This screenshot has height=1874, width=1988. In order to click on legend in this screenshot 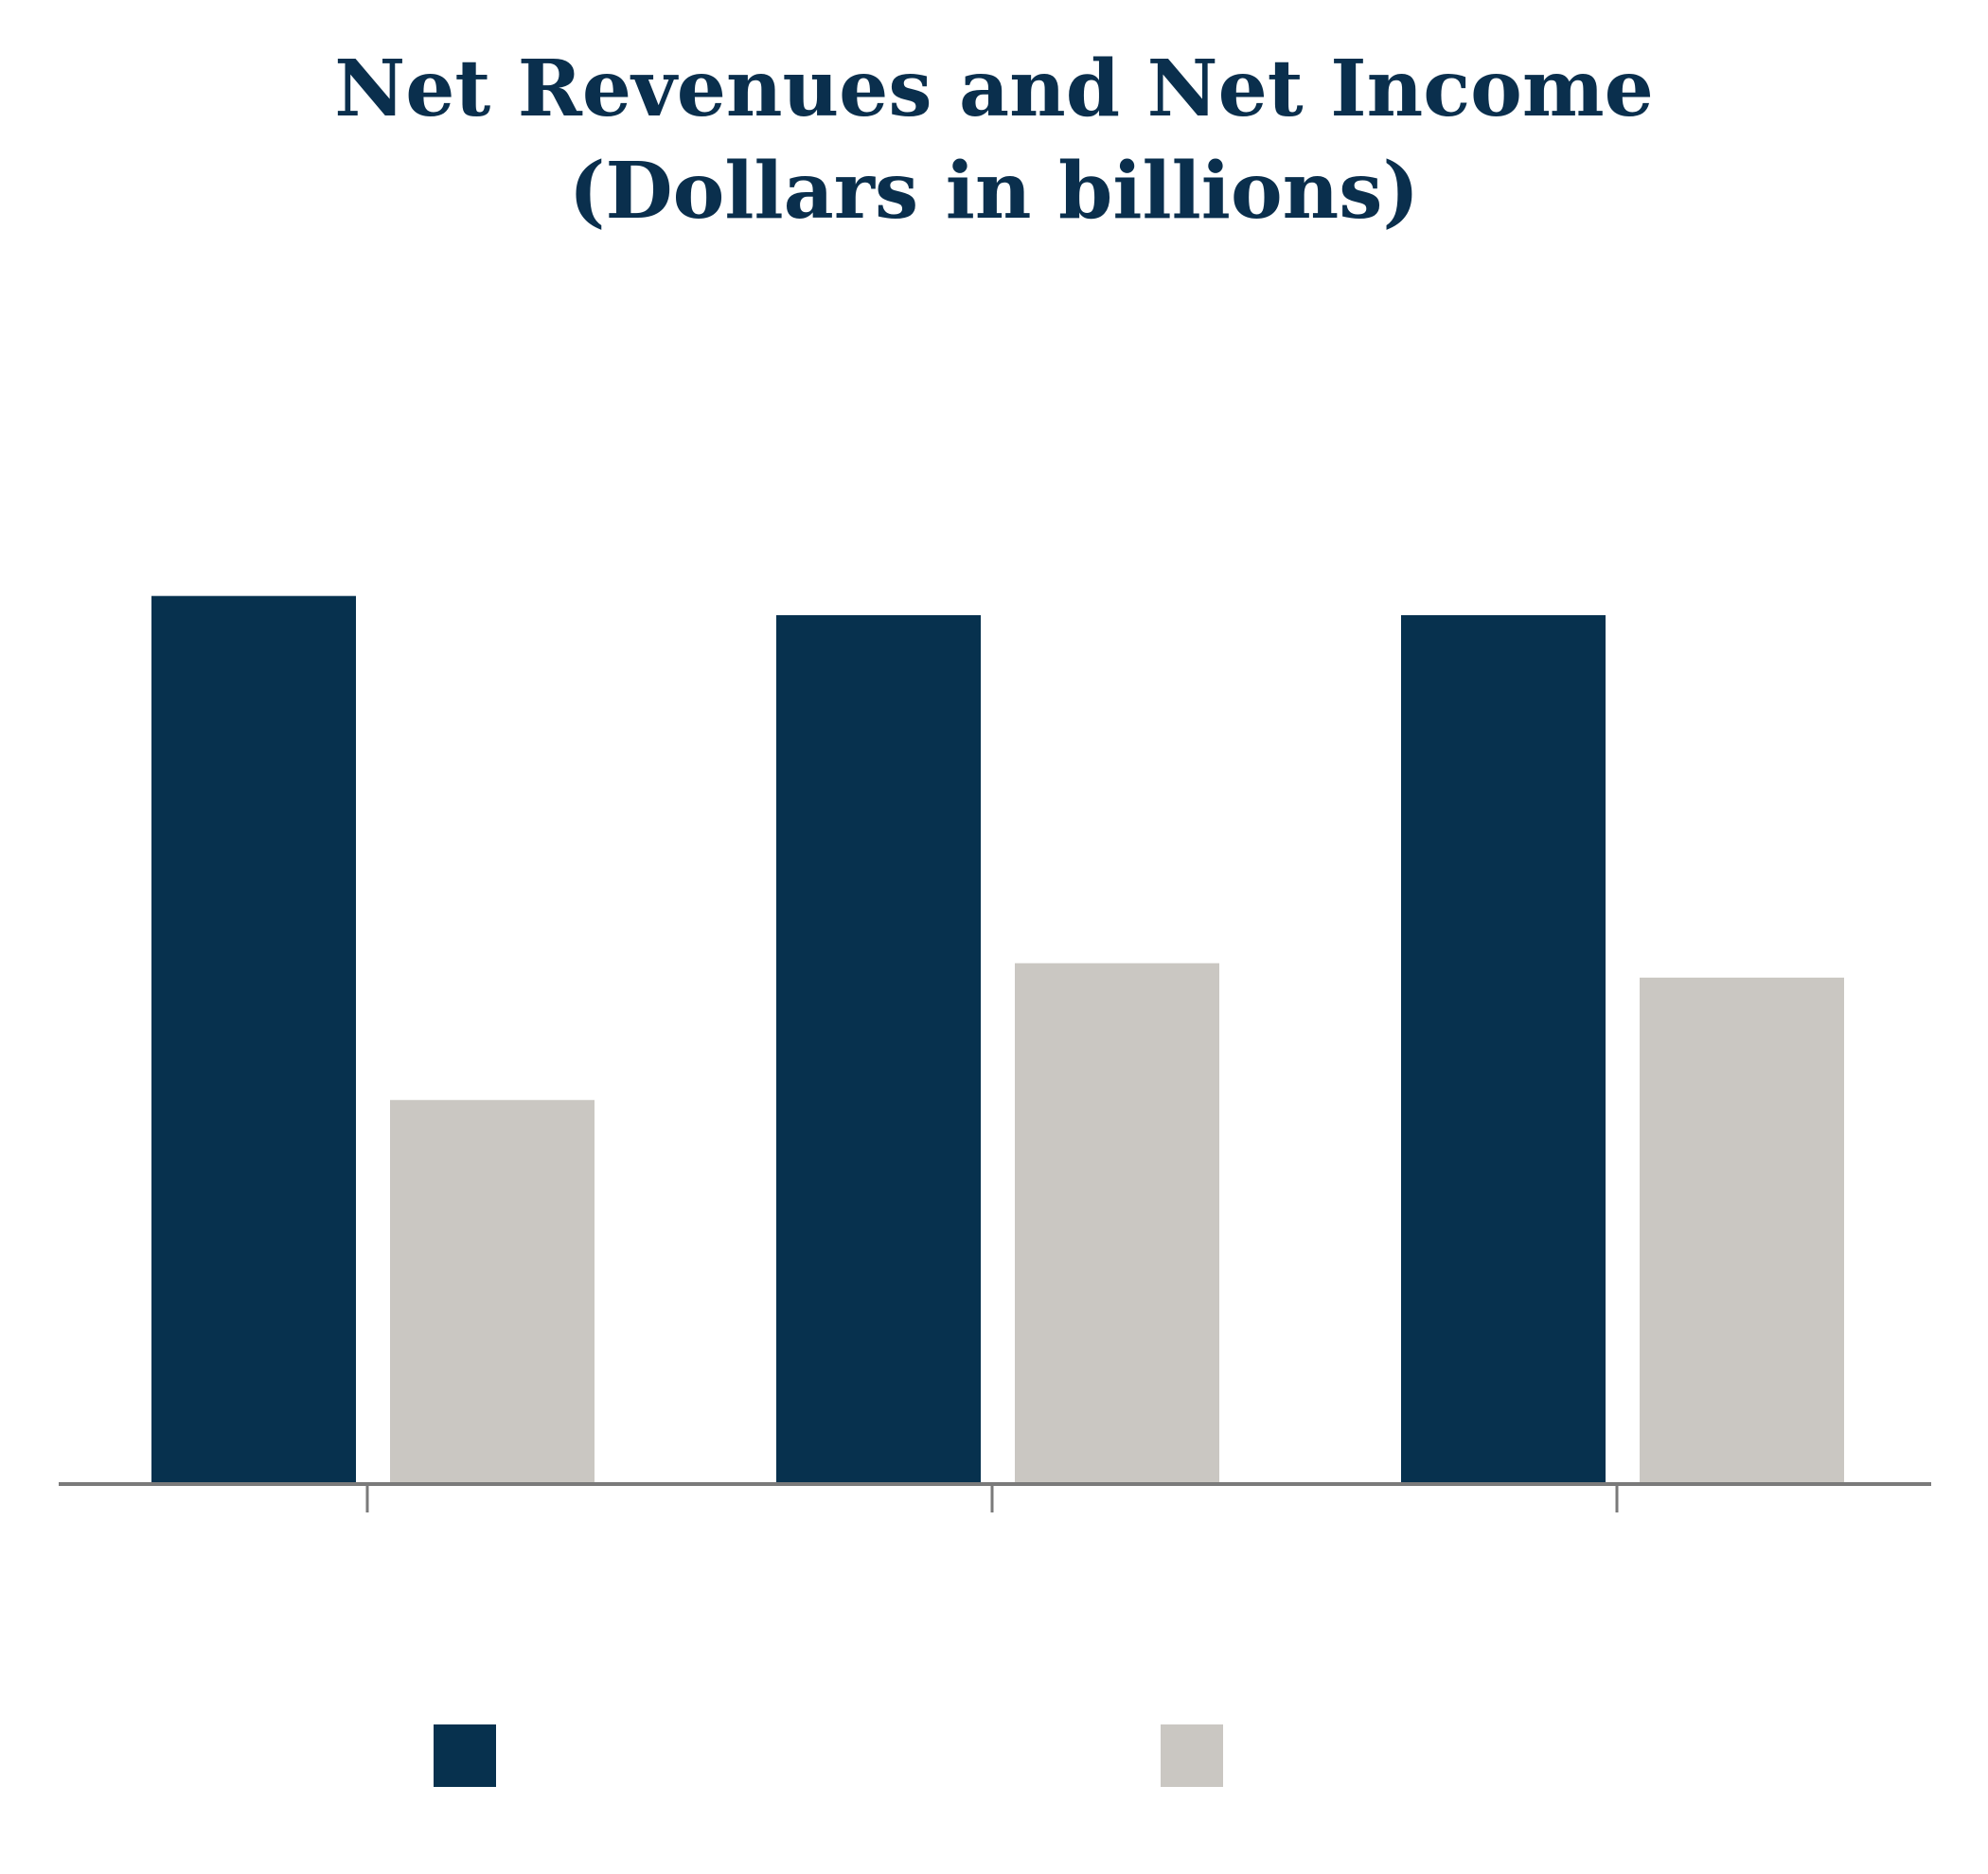, I will do `click(828, 1755)`.